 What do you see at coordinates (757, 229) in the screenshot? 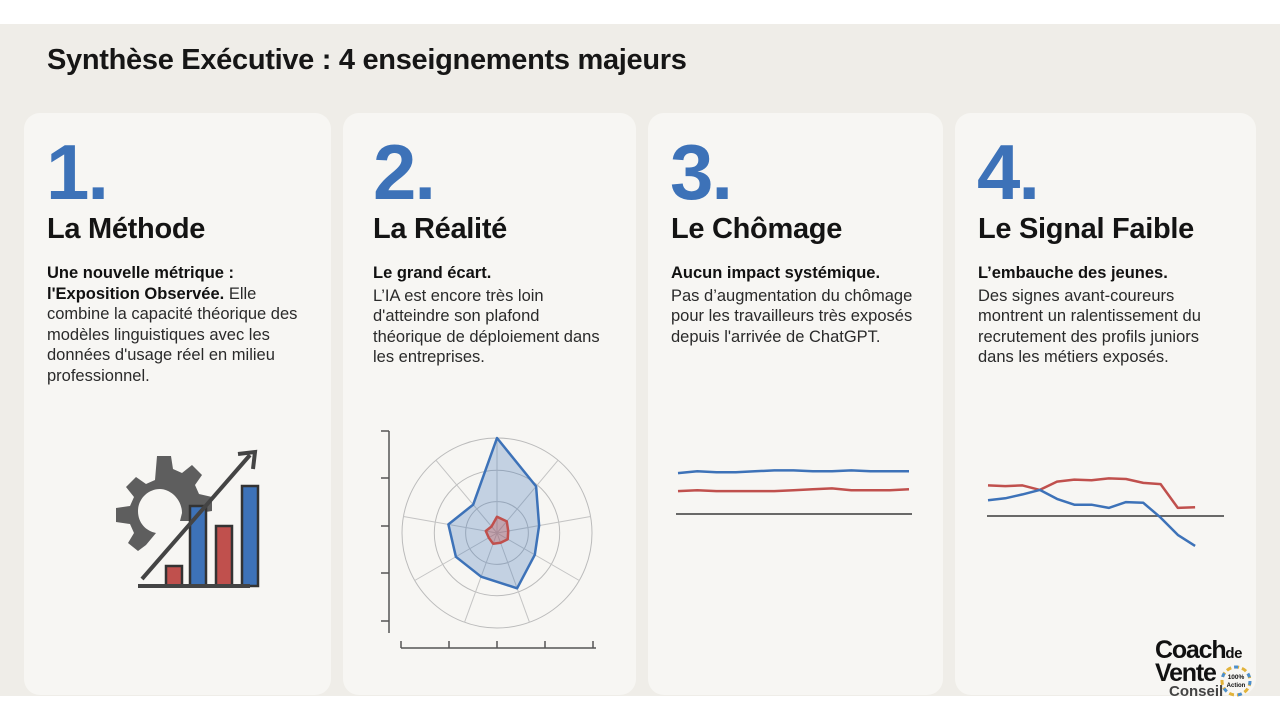
I see `card-title: Le Chômage` at bounding box center [757, 229].